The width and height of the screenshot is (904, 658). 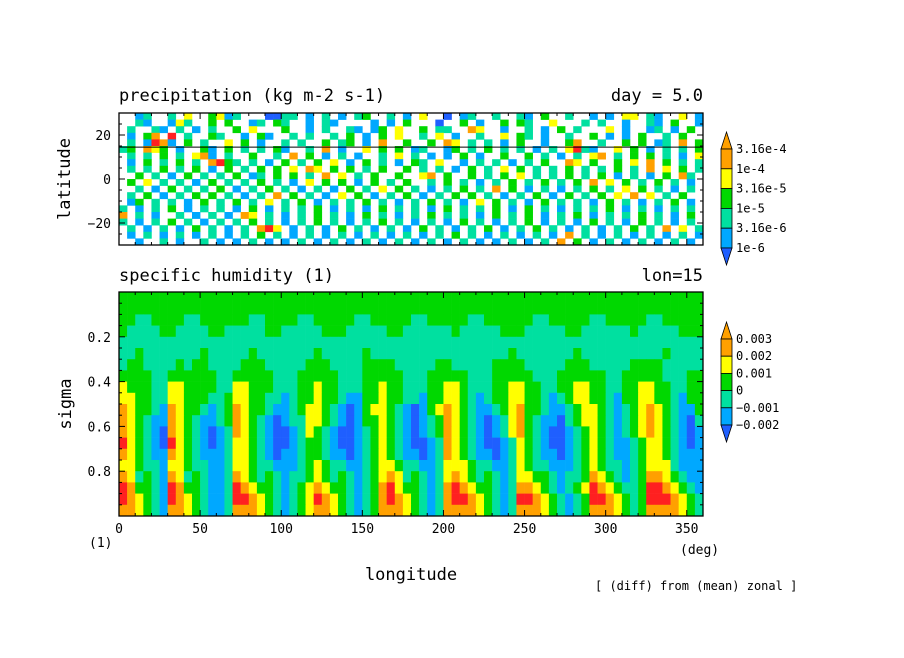 What do you see at coordinates (761, 228) in the screenshot?
I see `colorbar-label: 3.16e-6` at bounding box center [761, 228].